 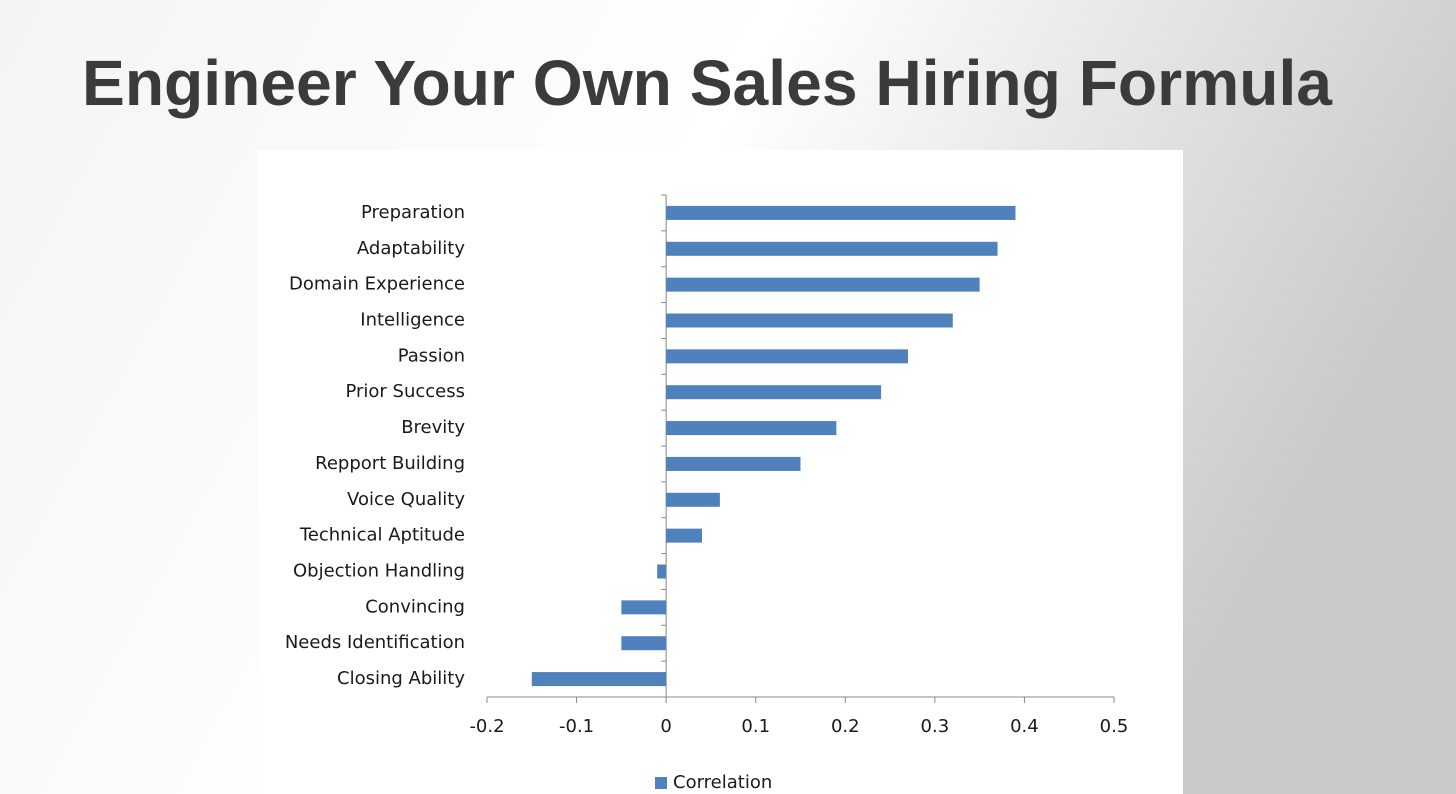 I want to click on y-tick-label: Passion, so click(x=431, y=355).